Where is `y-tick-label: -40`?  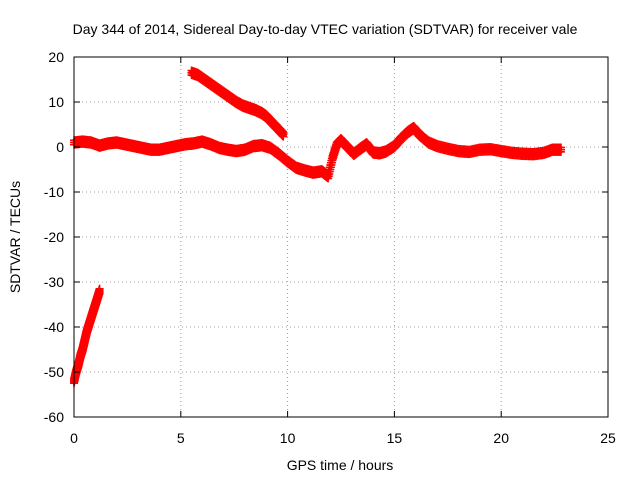 y-tick-label: -40 is located at coordinates (54, 327).